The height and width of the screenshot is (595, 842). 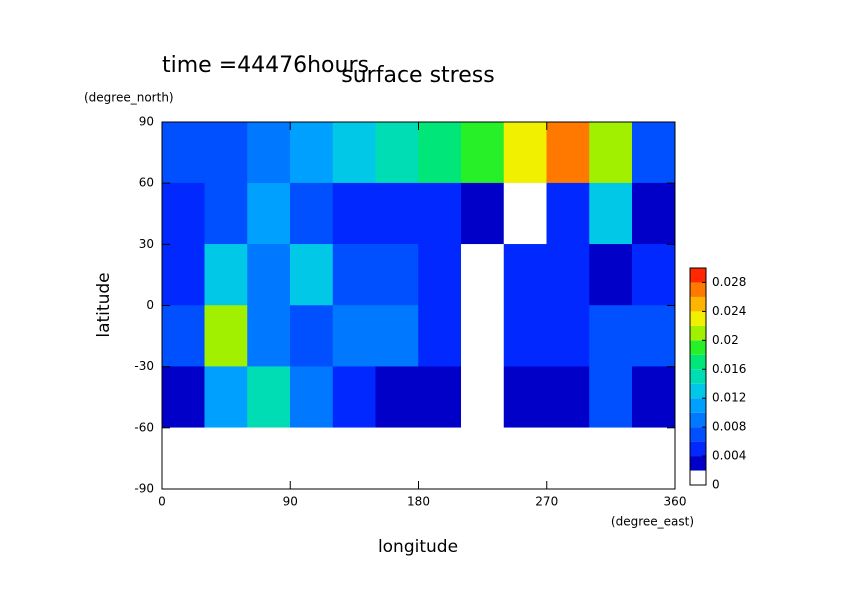 What do you see at coordinates (144, 489) in the screenshot?
I see `y-tick-label: -90` at bounding box center [144, 489].